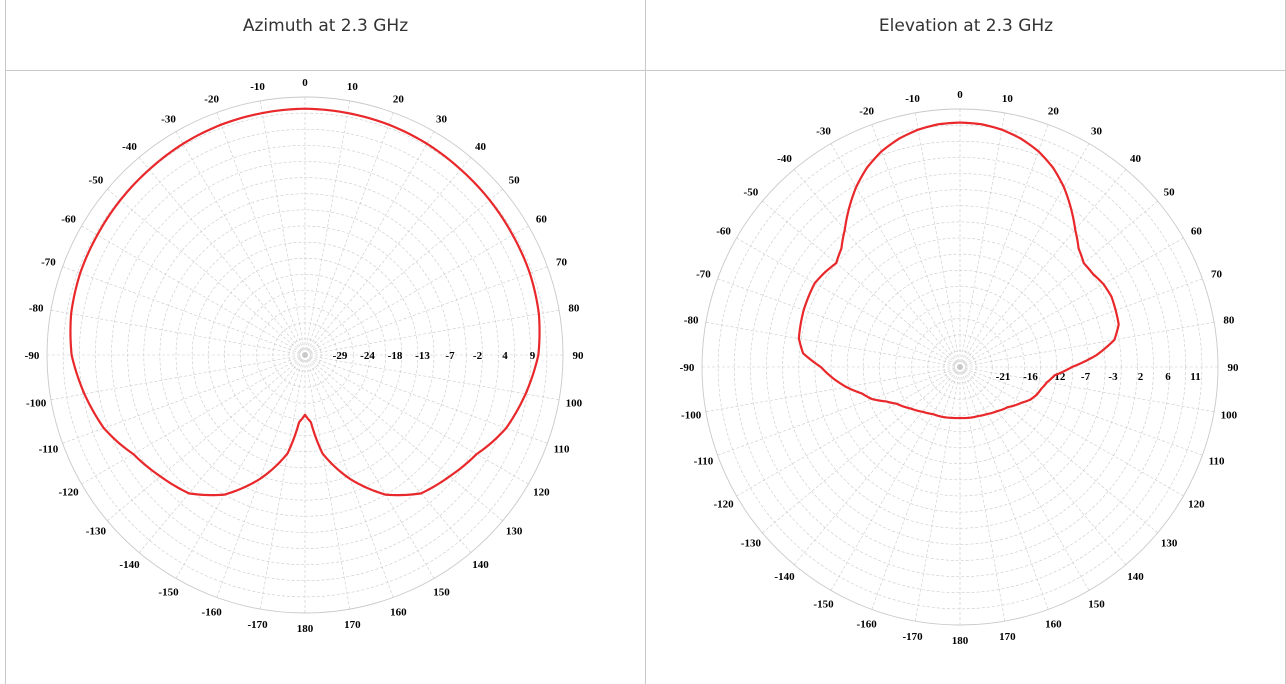  What do you see at coordinates (1196, 505) in the screenshot?
I see `angle-label: 120` at bounding box center [1196, 505].